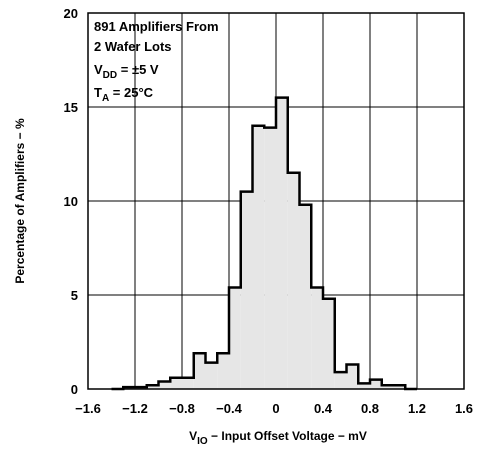  Describe the element at coordinates (133, 46) in the screenshot. I see `annotation-line: 2 Wafer Lots` at that location.